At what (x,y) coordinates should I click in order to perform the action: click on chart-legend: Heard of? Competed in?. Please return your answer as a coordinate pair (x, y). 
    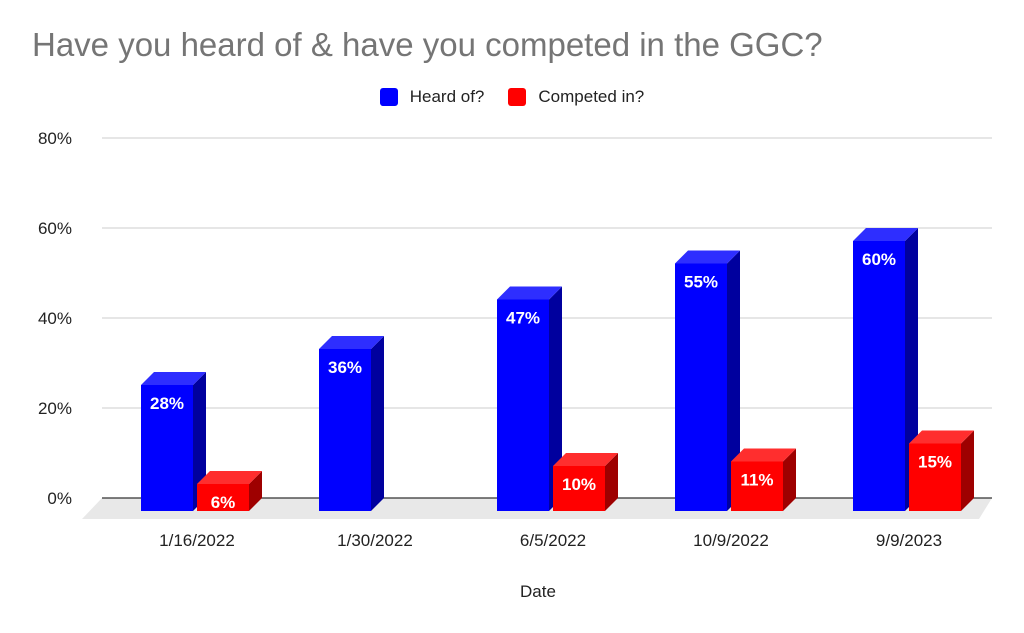
    Looking at the image, I should click on (512, 97).